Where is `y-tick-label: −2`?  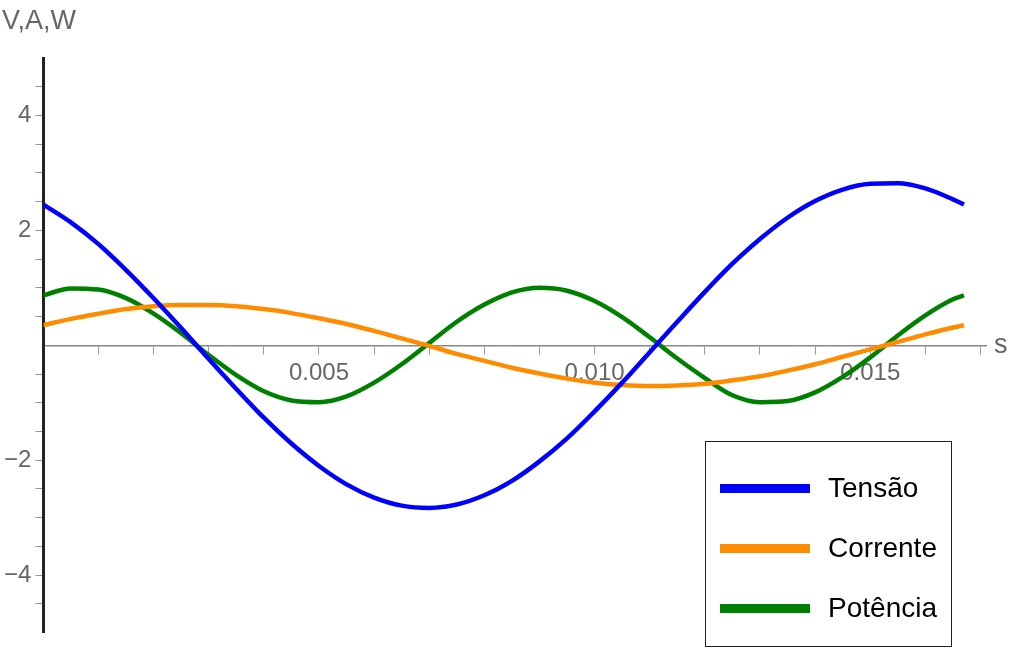
y-tick-label: −2 is located at coordinates (17, 458).